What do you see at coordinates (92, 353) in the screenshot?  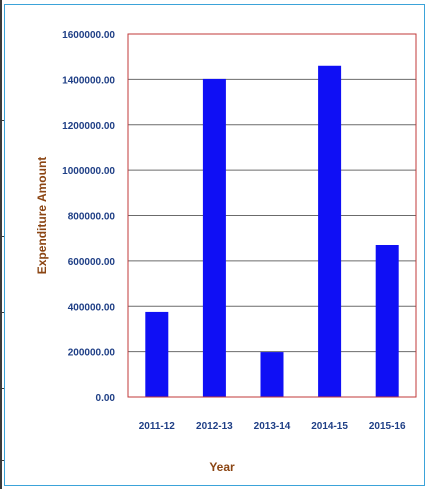 I see `y-tick-label: 200000.00` at bounding box center [92, 353].